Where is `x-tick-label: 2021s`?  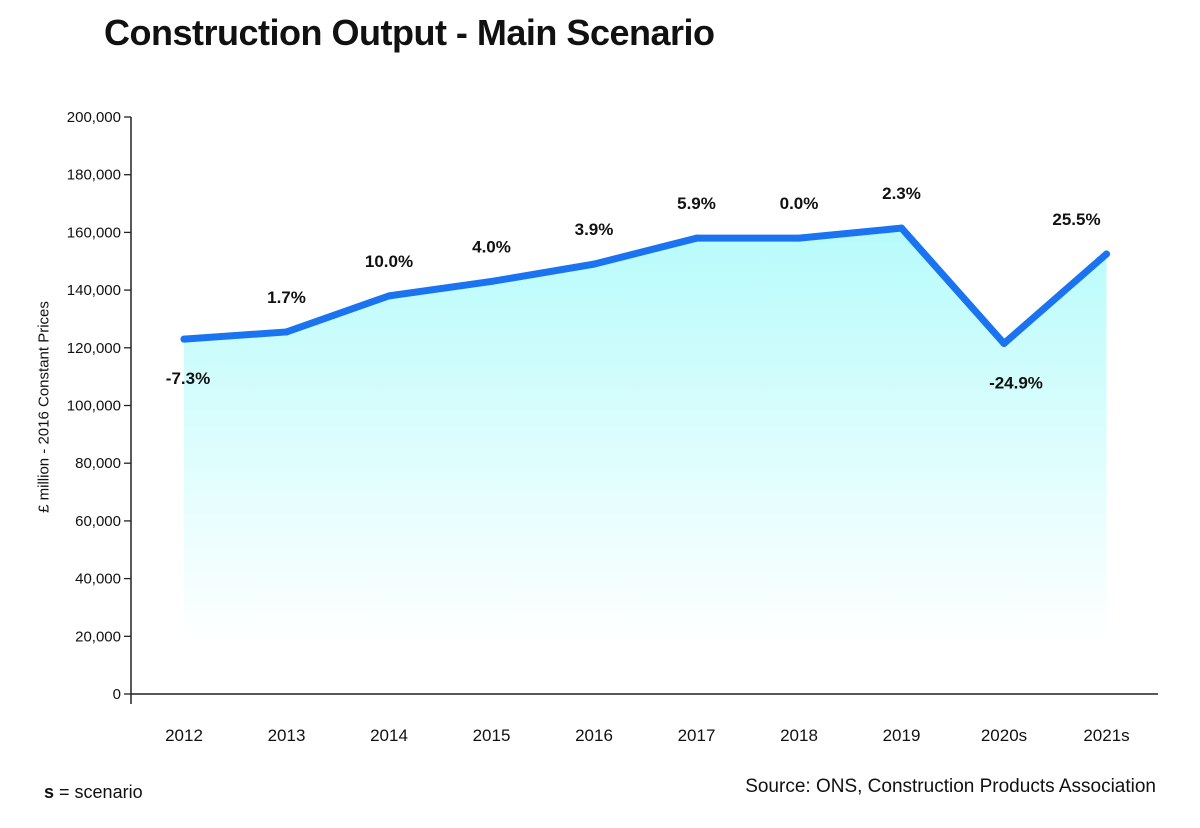 x-tick-label: 2021s is located at coordinates (1106, 735).